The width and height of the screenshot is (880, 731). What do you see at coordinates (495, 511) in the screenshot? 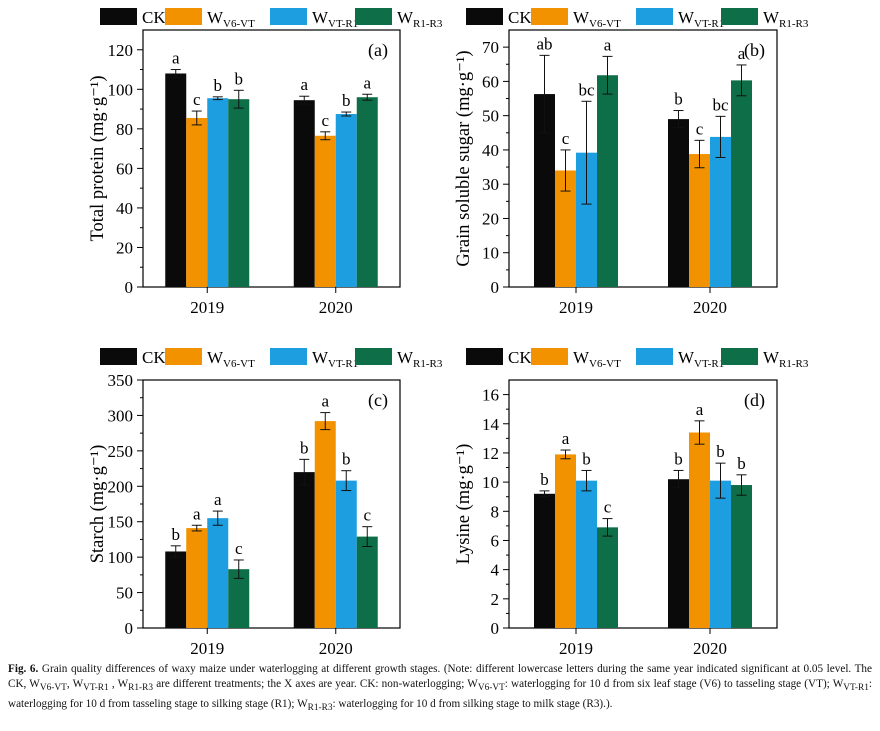
I see `y-tick-label: 8` at bounding box center [495, 511].